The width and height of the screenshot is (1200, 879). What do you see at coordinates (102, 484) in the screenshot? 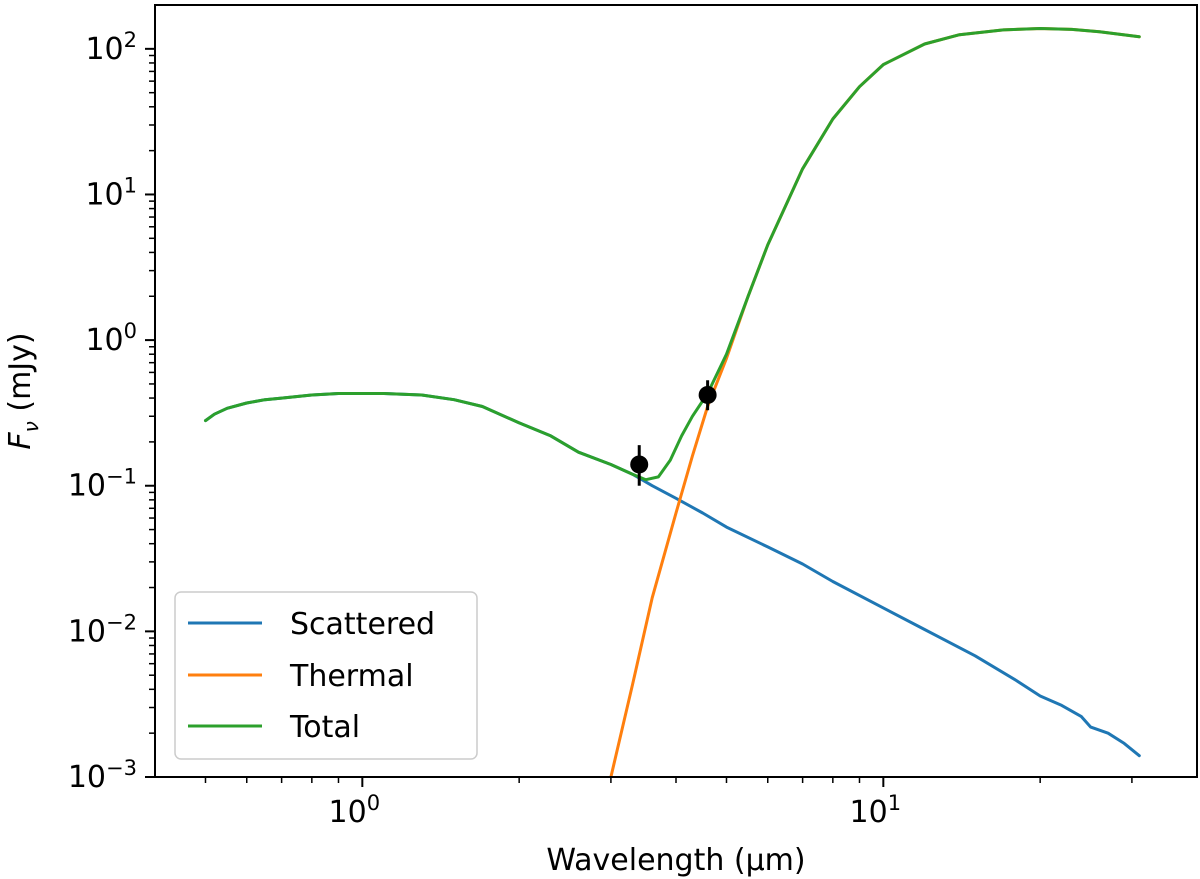
I see `y-tick-label: 10⁻¹` at bounding box center [102, 484].